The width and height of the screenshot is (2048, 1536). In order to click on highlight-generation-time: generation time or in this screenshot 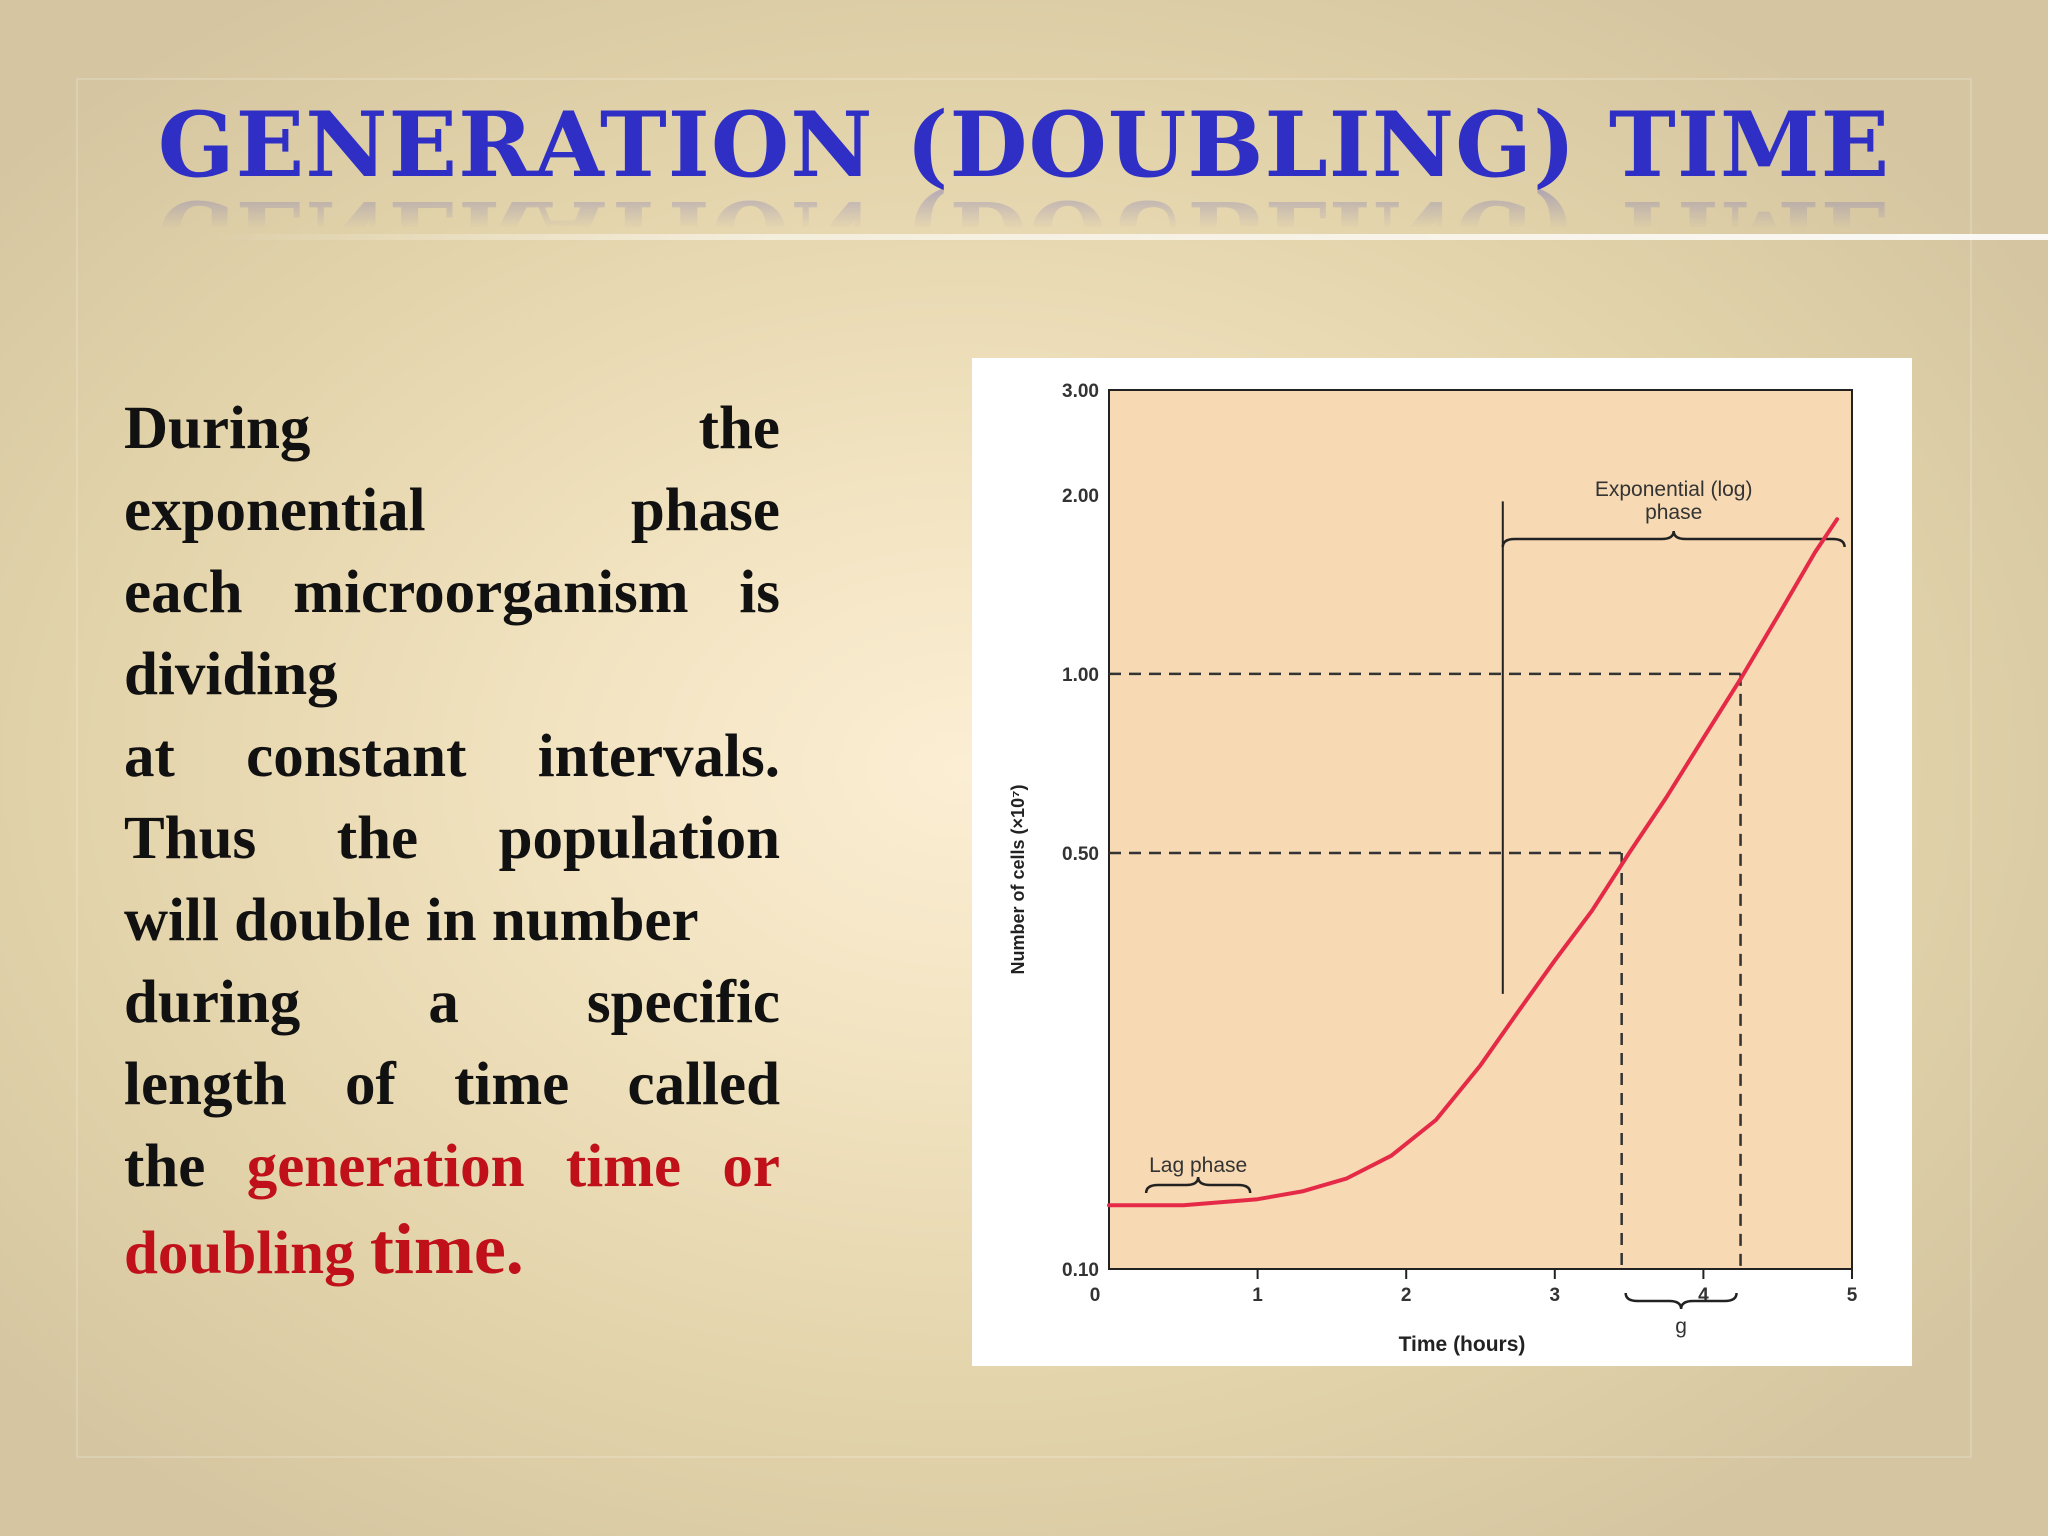, I will do `click(513, 1166)`.